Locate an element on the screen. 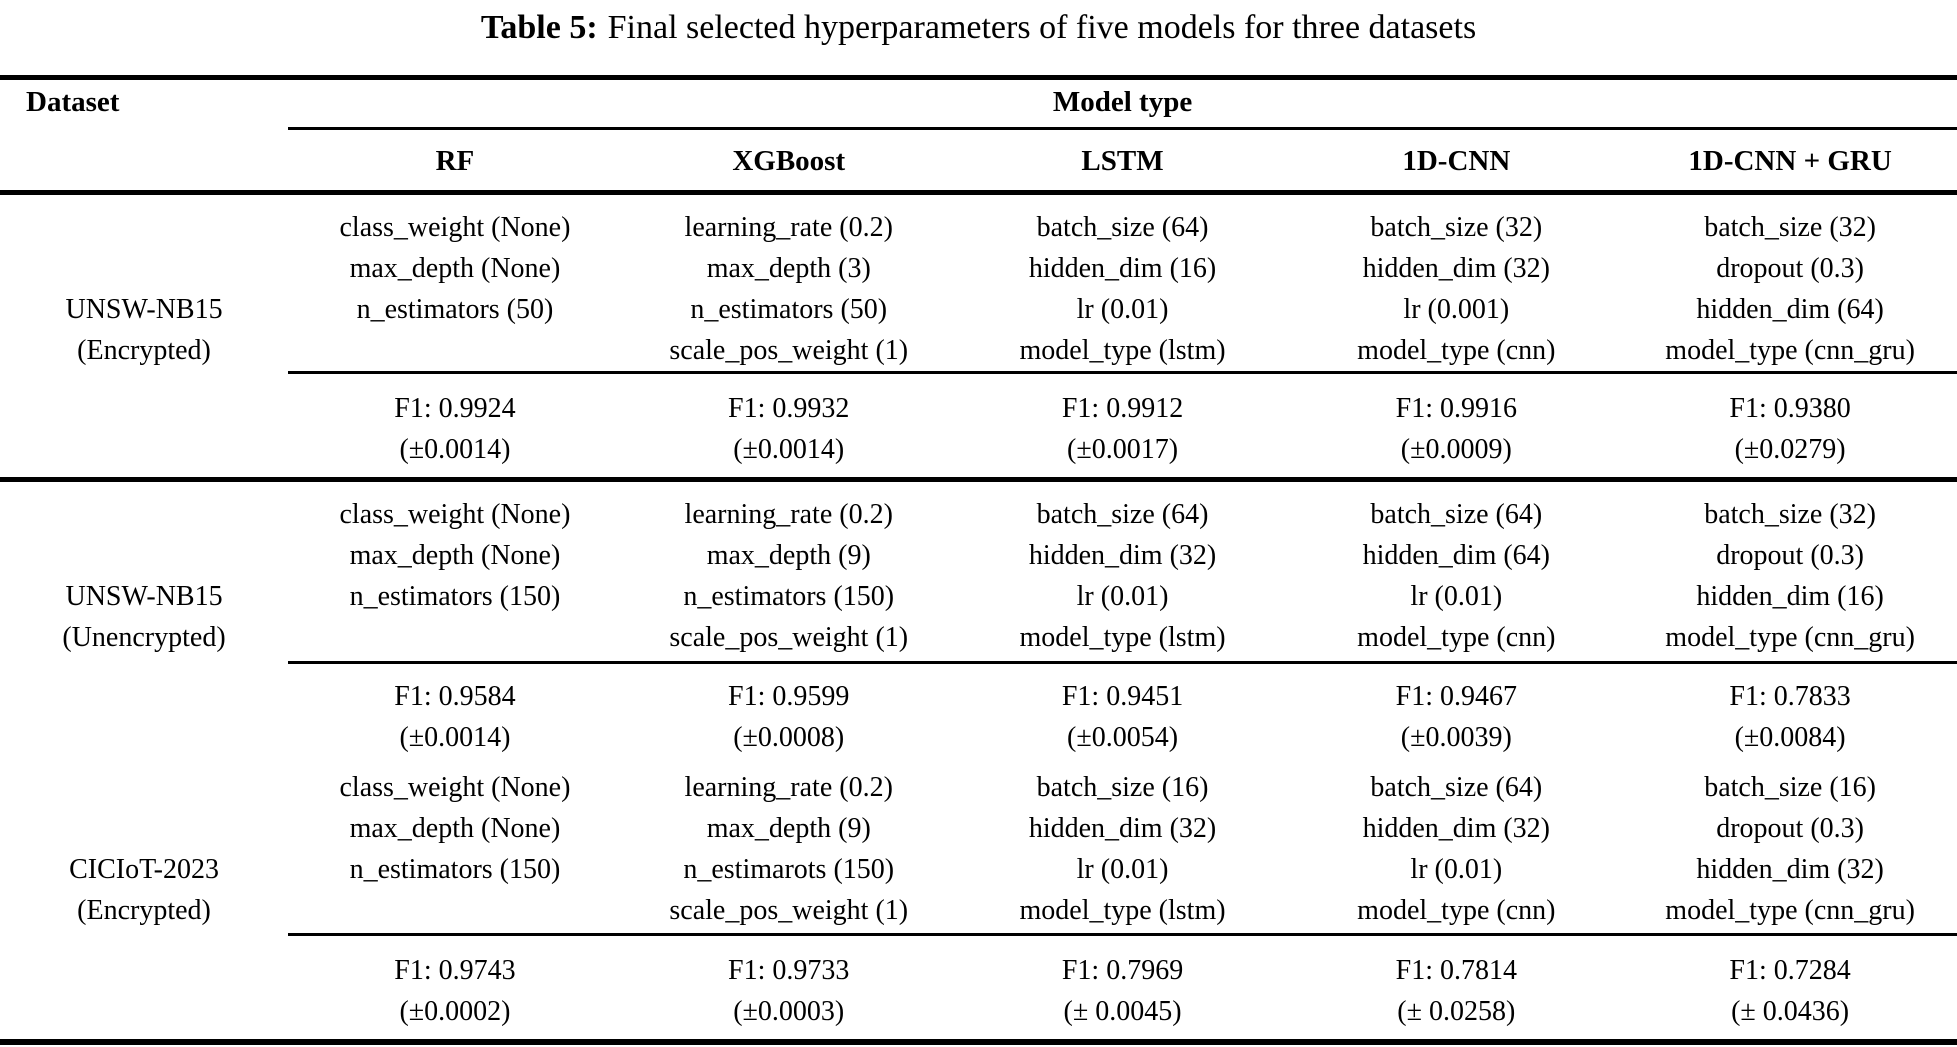  param-cell: max_depth (None) is located at coordinates (455, 268).